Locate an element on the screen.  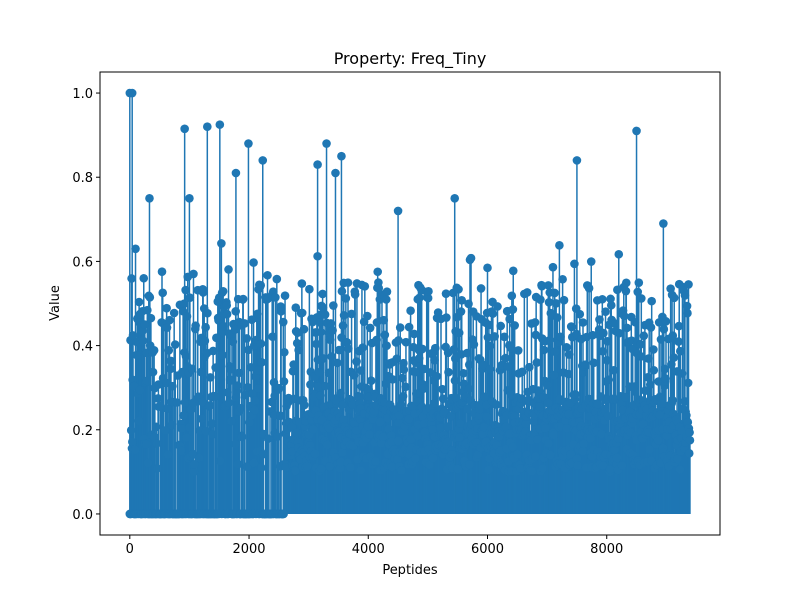
x-tick-label: 4000 is located at coordinates (368, 549).